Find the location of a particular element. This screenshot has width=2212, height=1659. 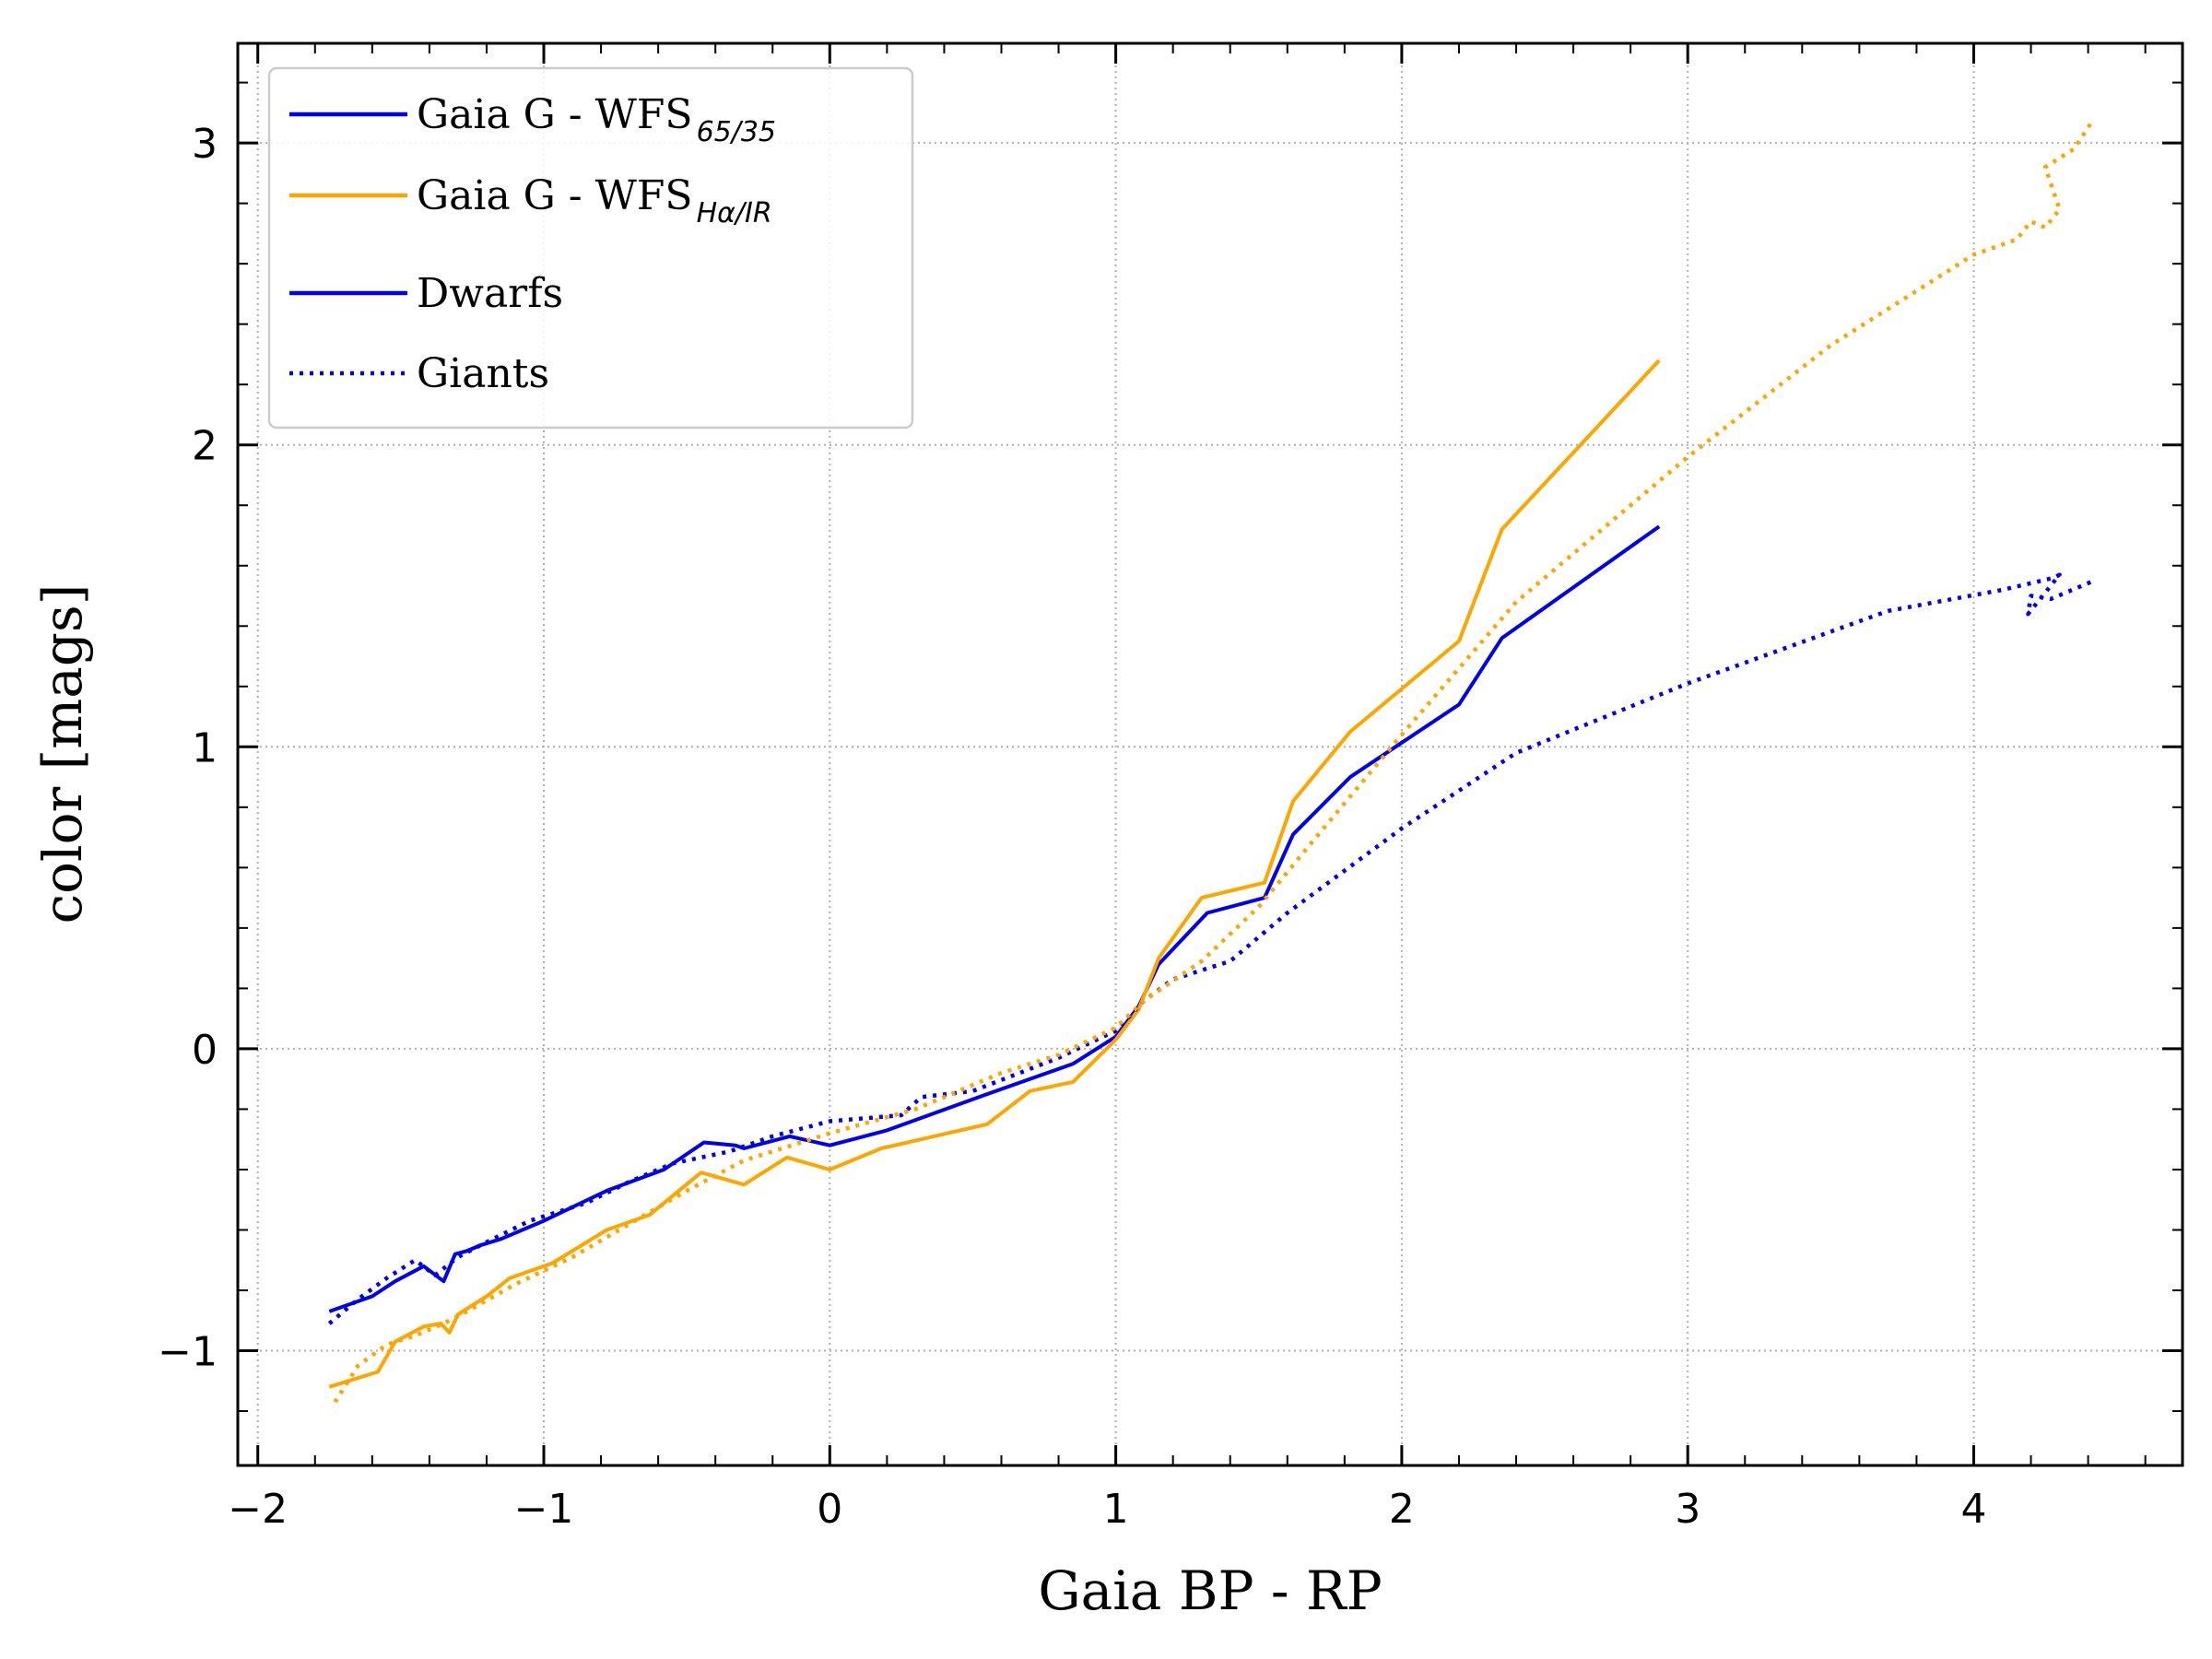

legend-subscript: 65/35 is located at coordinates (736, 132).